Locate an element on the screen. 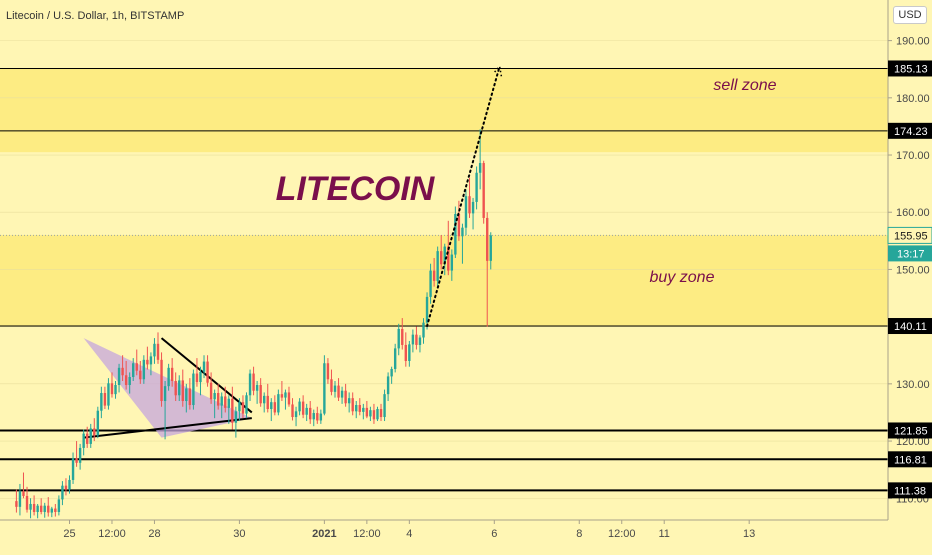  price-badge-1-text: 174.23 is located at coordinates (911, 132).